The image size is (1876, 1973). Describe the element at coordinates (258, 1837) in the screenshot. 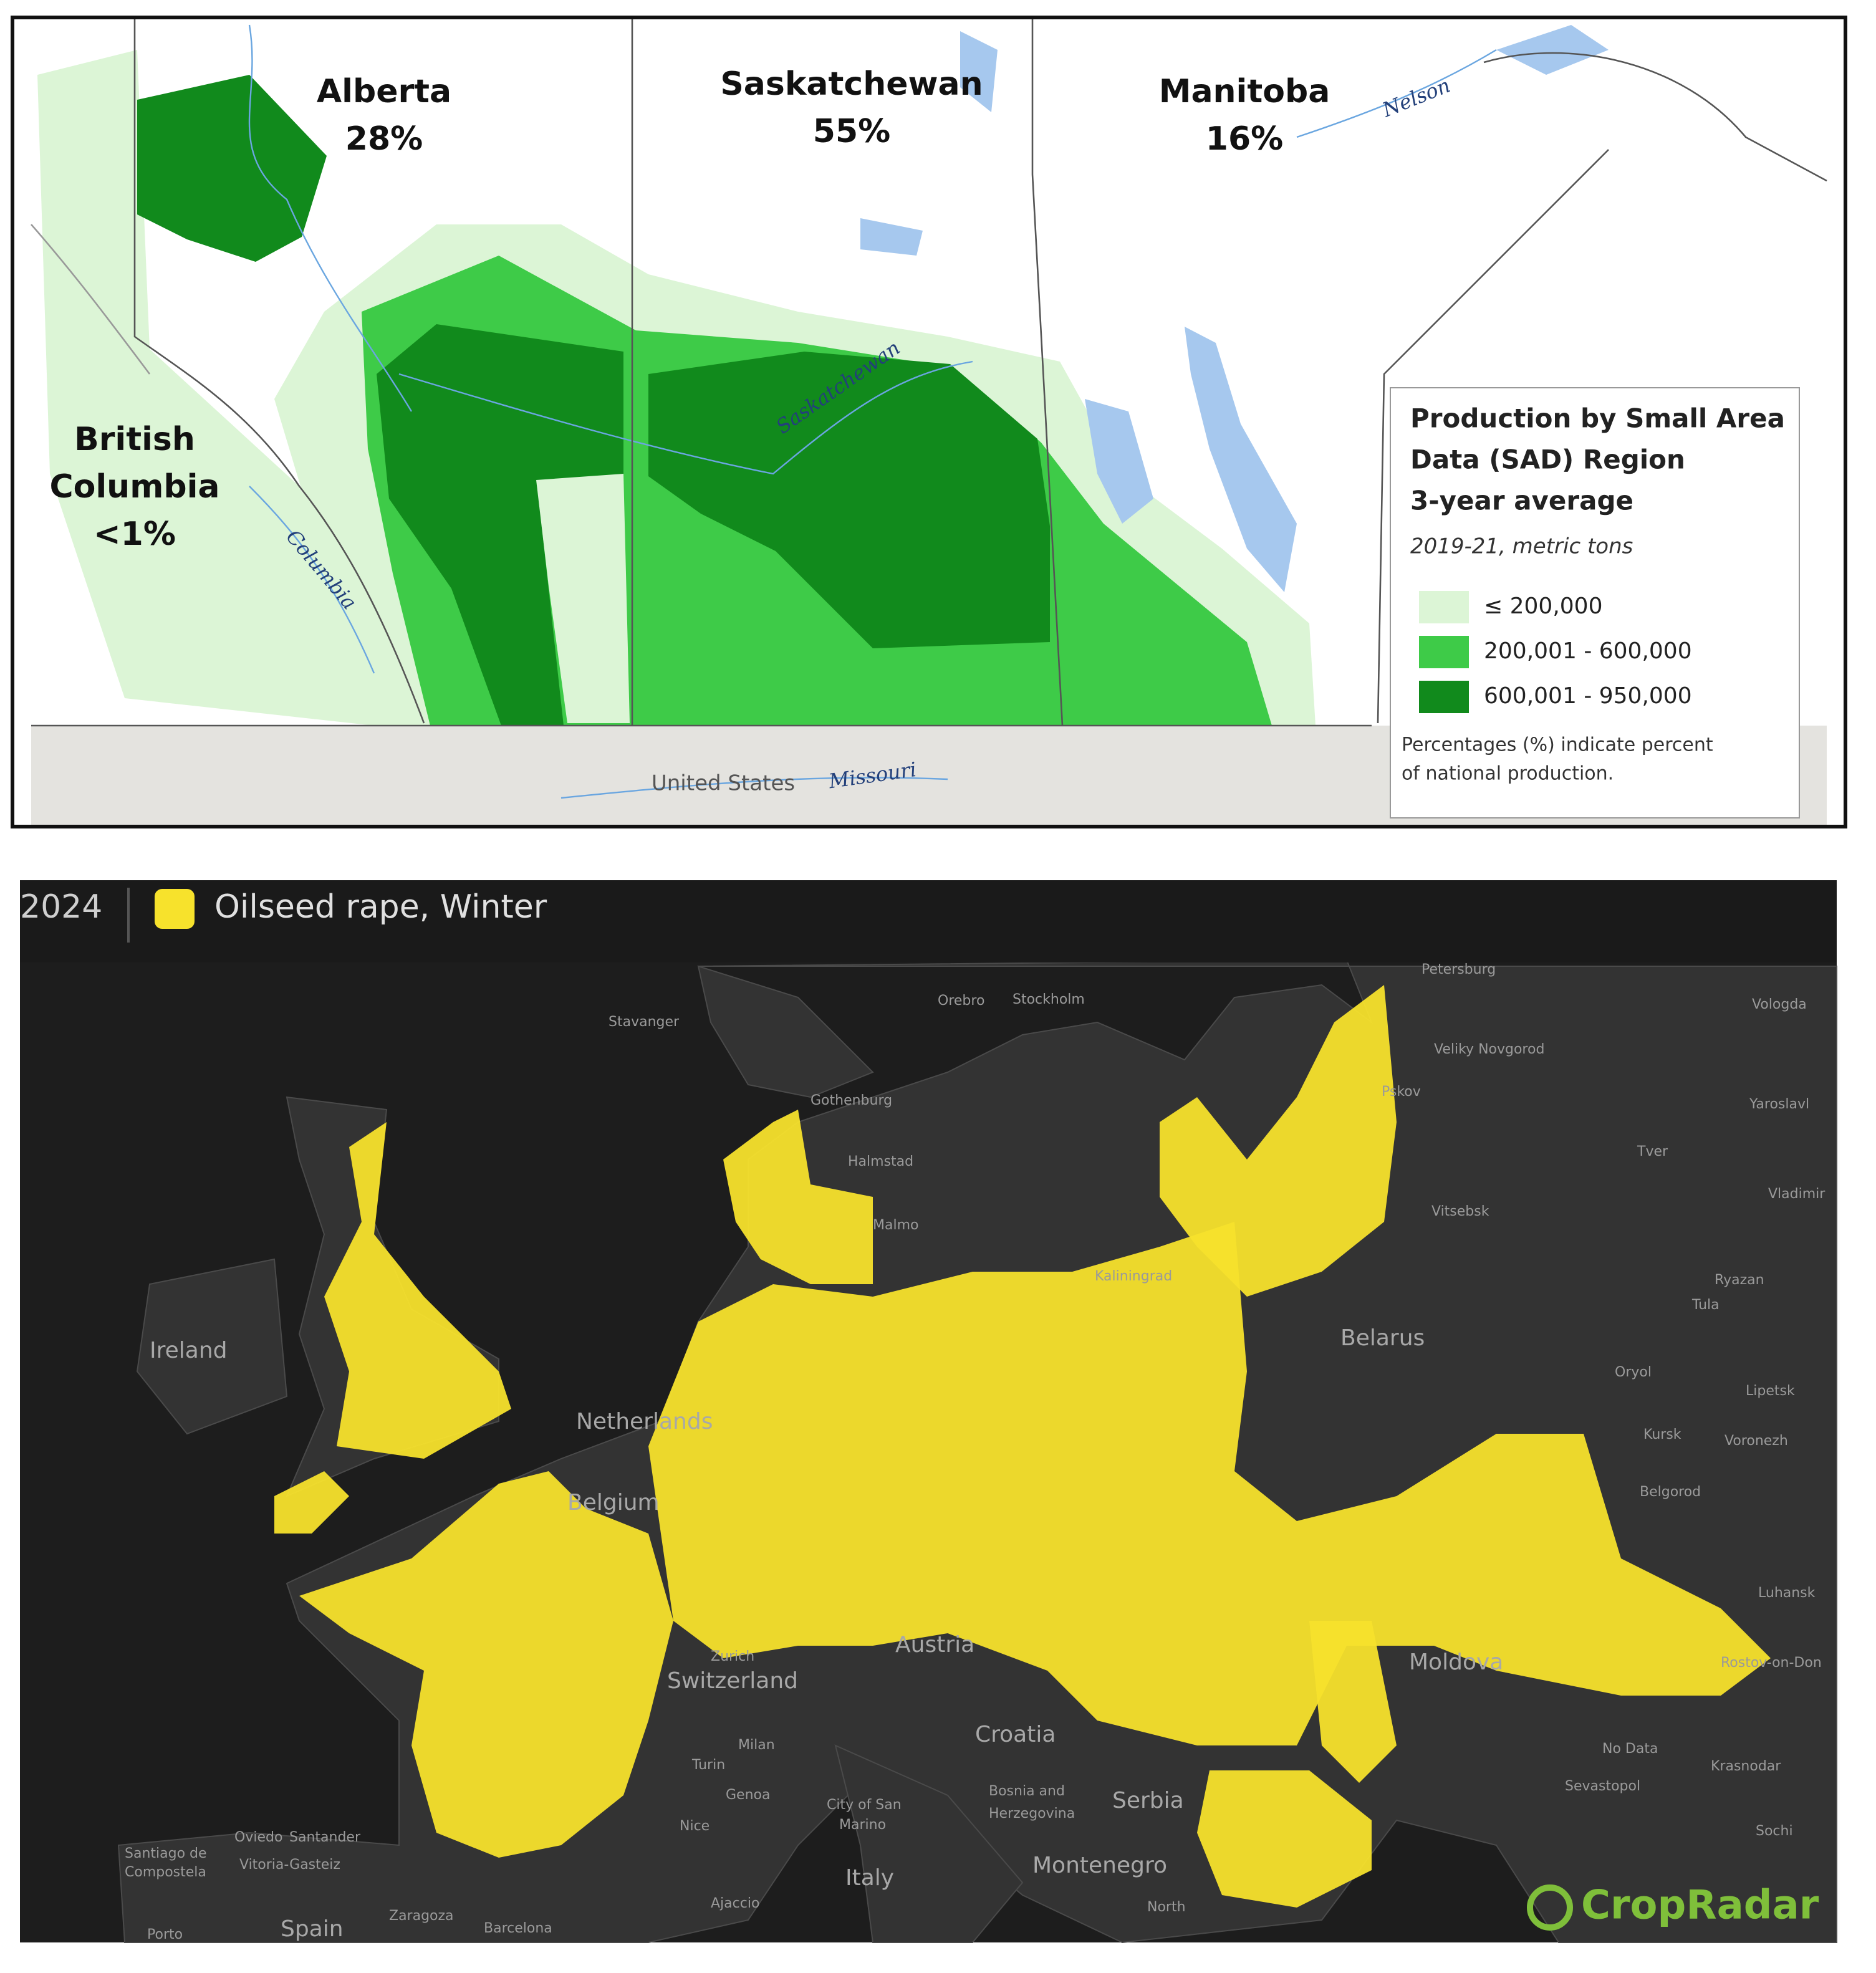

I see `place-label: Oviedo` at that location.